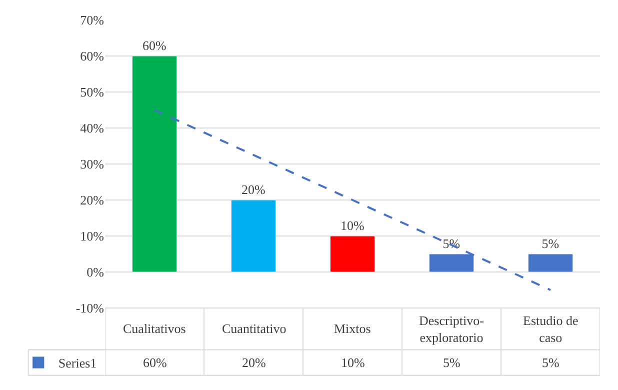 The height and width of the screenshot is (390, 618). What do you see at coordinates (155, 362) in the screenshot?
I see `data-label: 60%` at bounding box center [155, 362].